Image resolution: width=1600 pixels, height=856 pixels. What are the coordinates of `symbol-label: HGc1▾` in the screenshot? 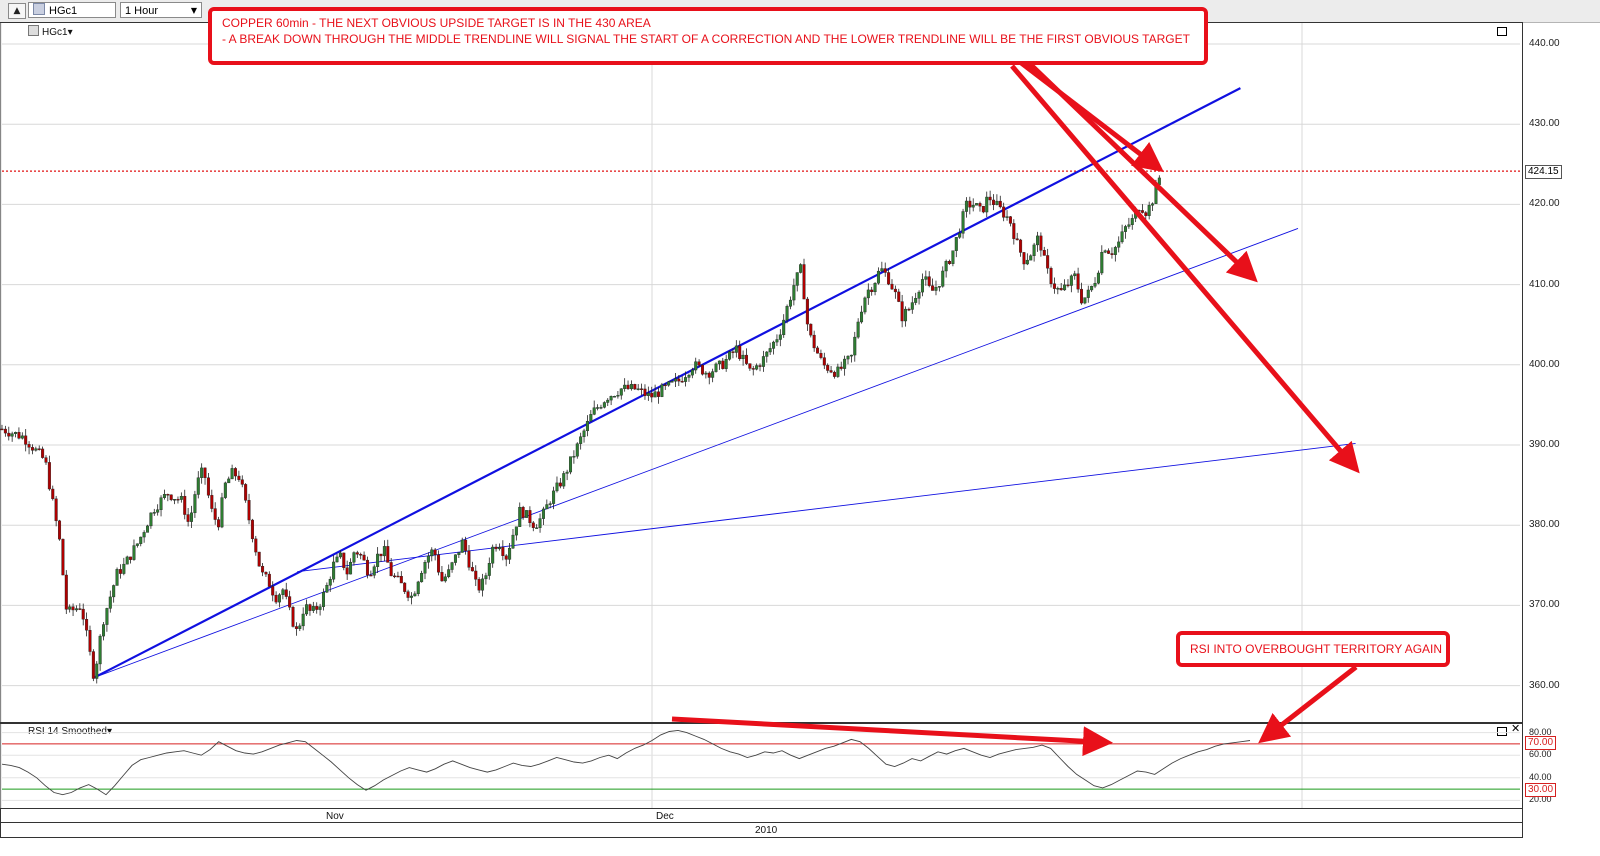 It's located at (50, 31).